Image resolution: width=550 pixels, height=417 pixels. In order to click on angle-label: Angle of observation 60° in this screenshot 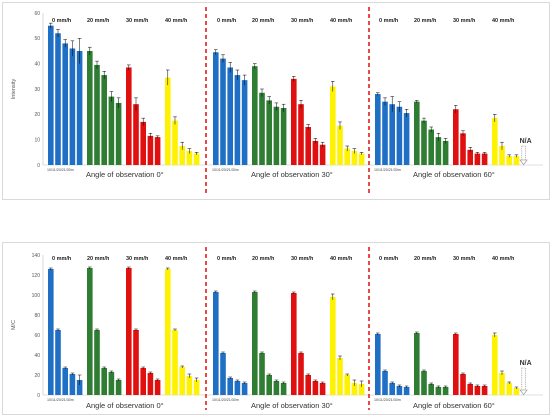, I will do `click(454, 405)`.